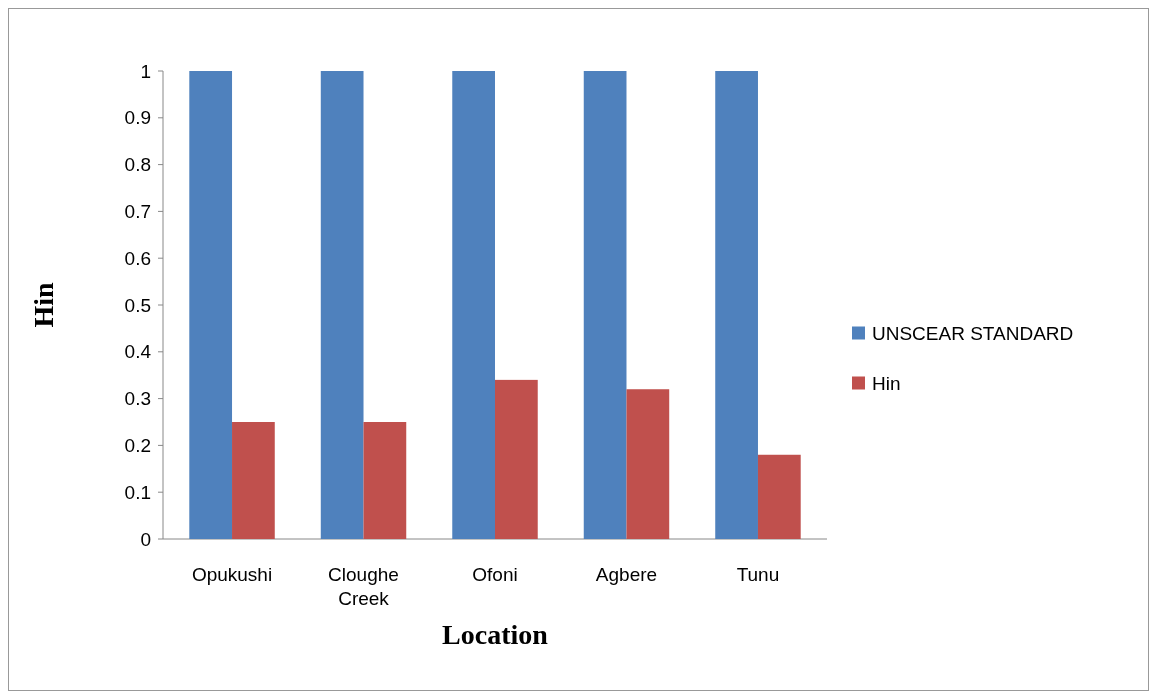 The image size is (1149, 691). Describe the element at coordinates (626, 574) in the screenshot. I see `x-tick-label: Agbere` at that location.